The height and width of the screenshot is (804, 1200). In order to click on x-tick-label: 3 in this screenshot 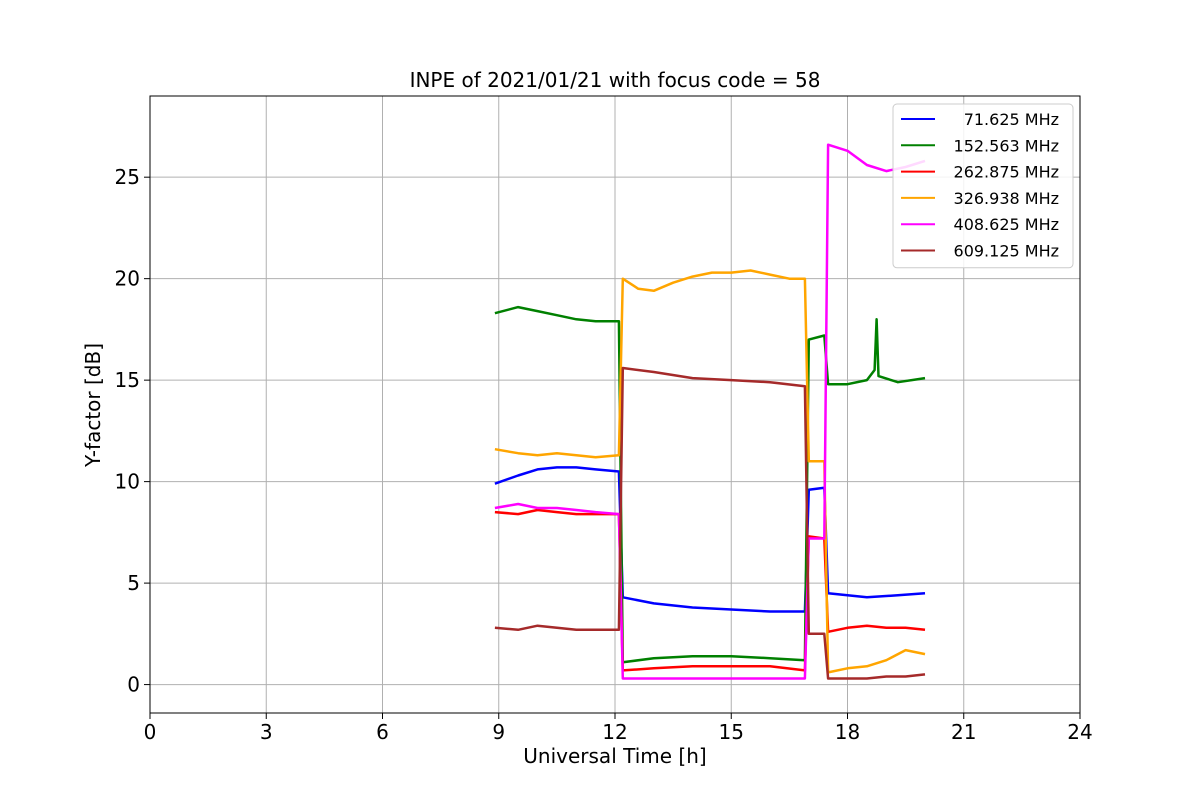, I will do `click(266, 732)`.